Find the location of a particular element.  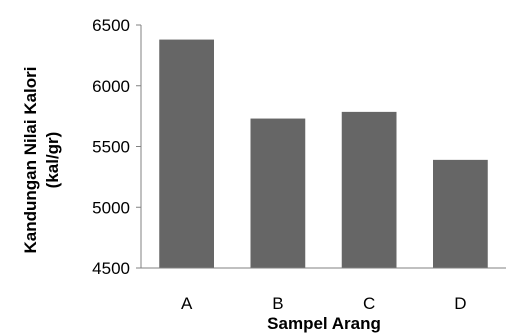

bar-A is located at coordinates (186, 153).